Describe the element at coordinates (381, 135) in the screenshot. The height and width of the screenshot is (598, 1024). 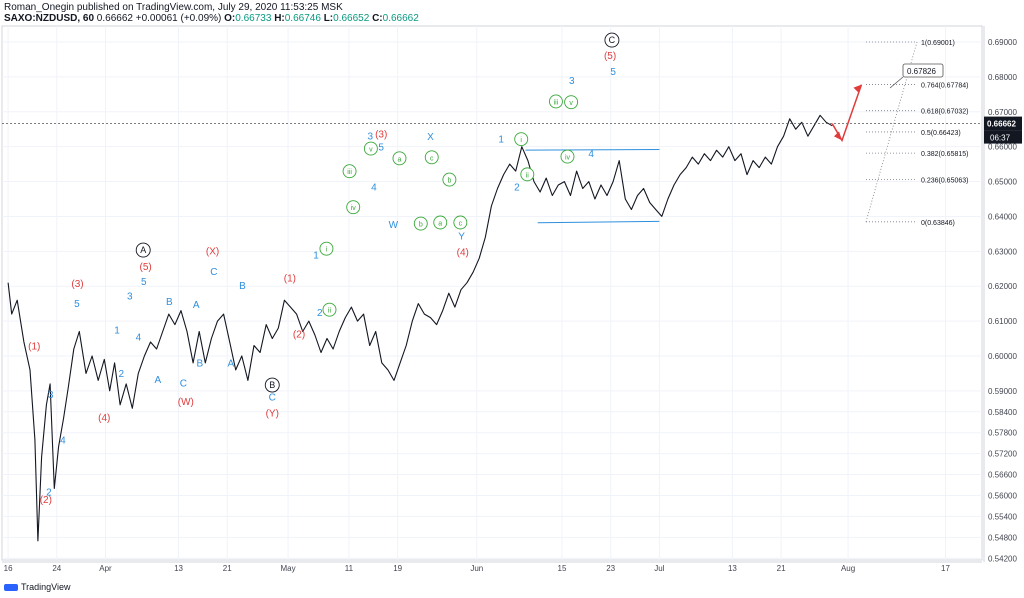
I see `wave-label: (3)` at that location.